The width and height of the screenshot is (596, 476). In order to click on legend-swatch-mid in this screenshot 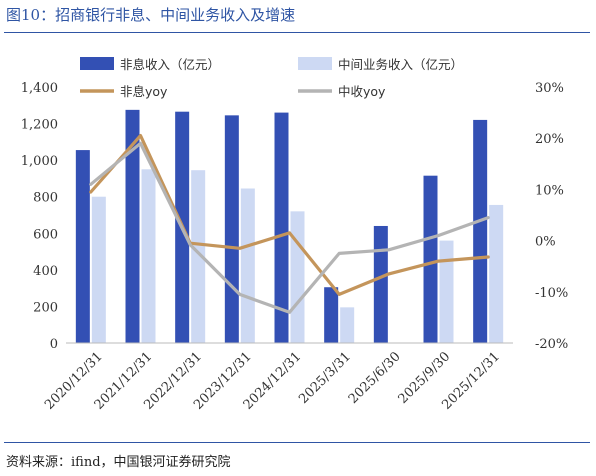, I will do `click(315, 63)`.